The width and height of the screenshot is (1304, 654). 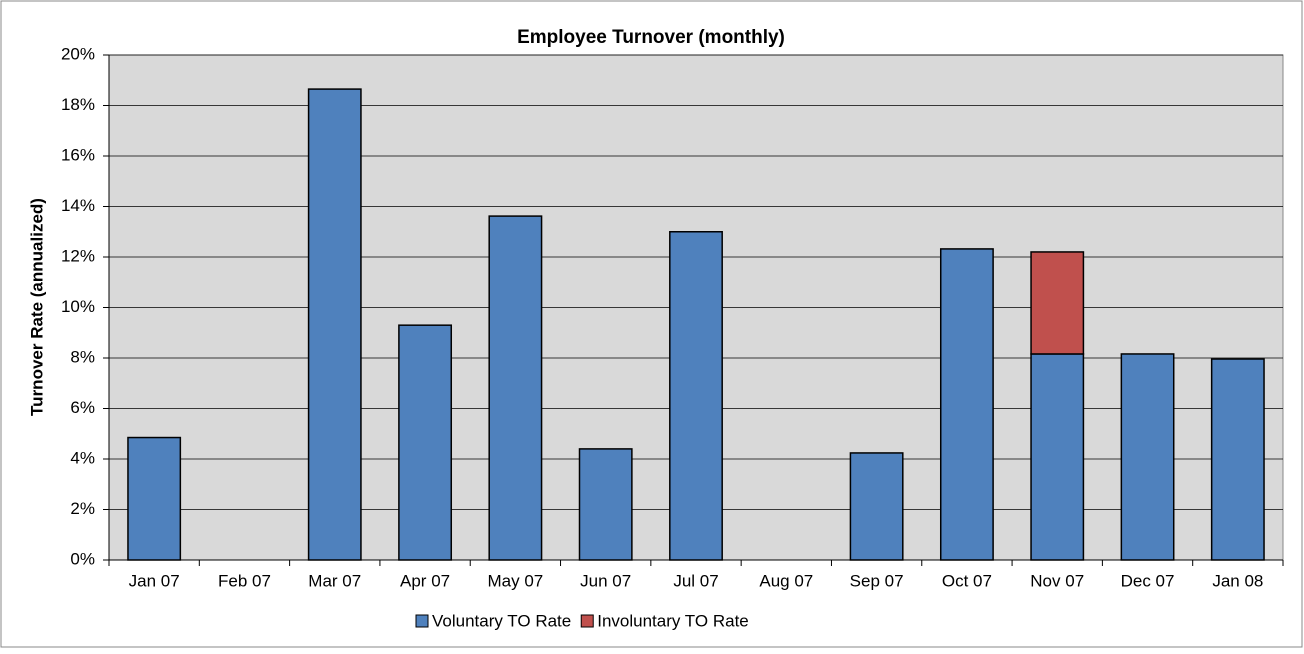 What do you see at coordinates (967, 580) in the screenshot?
I see `x-tick-label: Oct 07` at bounding box center [967, 580].